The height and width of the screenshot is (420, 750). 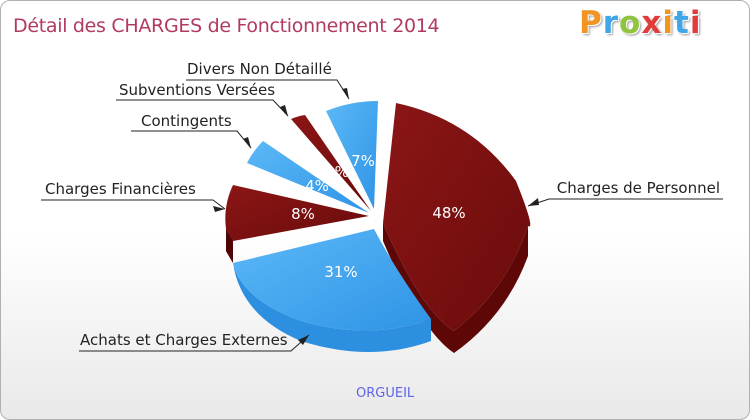 I want to click on label-contingents: Contingents, so click(x=186, y=121).